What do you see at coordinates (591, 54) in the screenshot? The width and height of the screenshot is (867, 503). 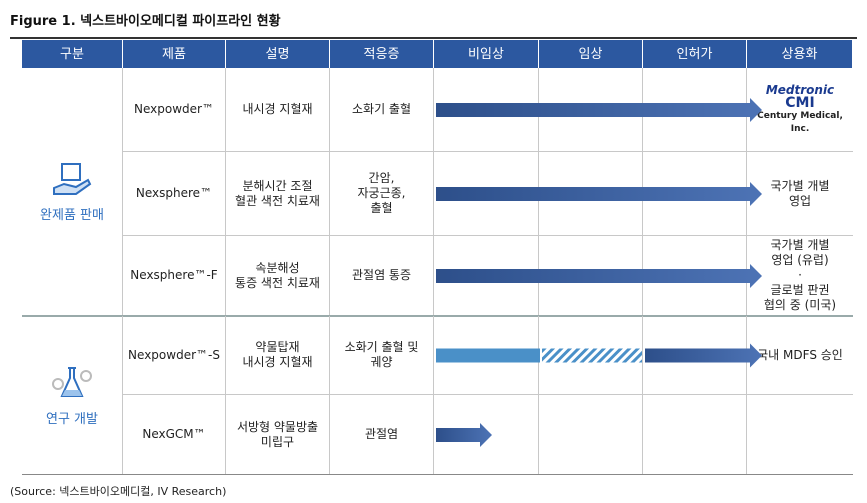 I see `header-cell: 임상` at bounding box center [591, 54].